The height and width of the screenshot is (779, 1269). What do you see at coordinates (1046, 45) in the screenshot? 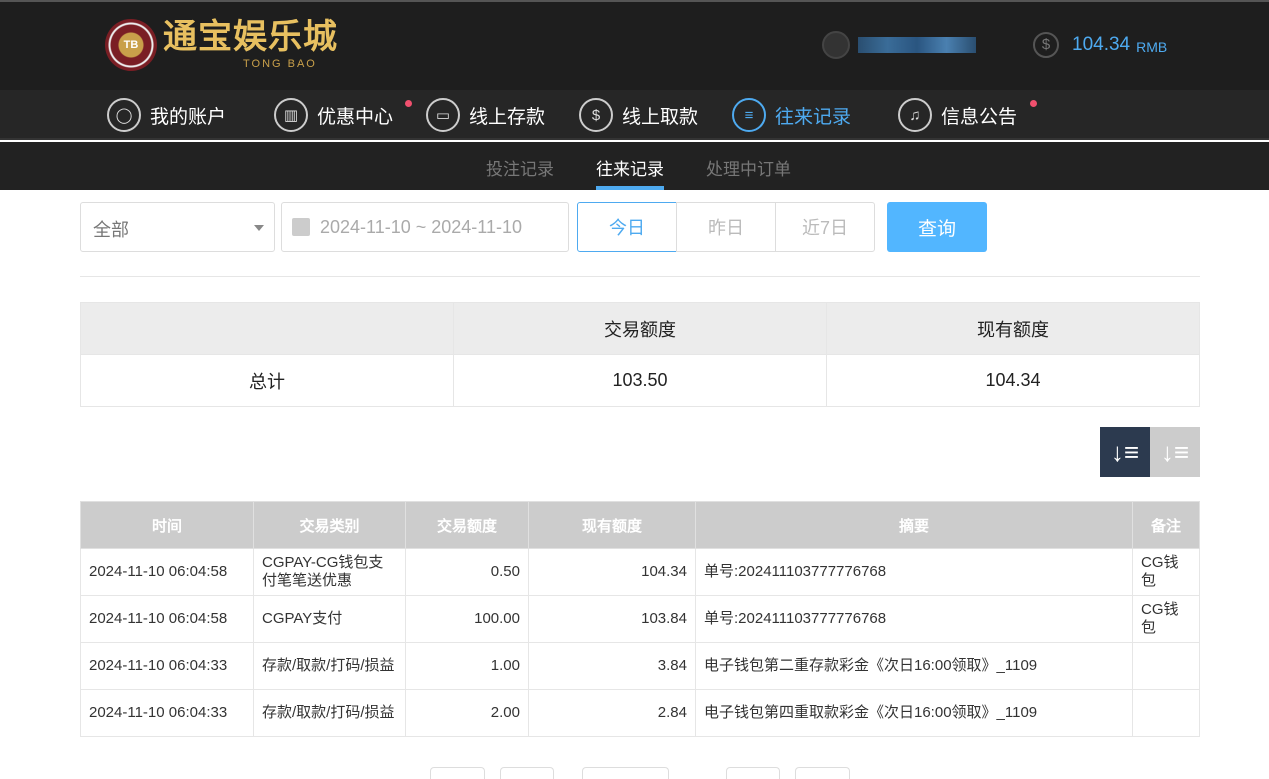
I see `dollar-icon: $` at bounding box center [1046, 45].